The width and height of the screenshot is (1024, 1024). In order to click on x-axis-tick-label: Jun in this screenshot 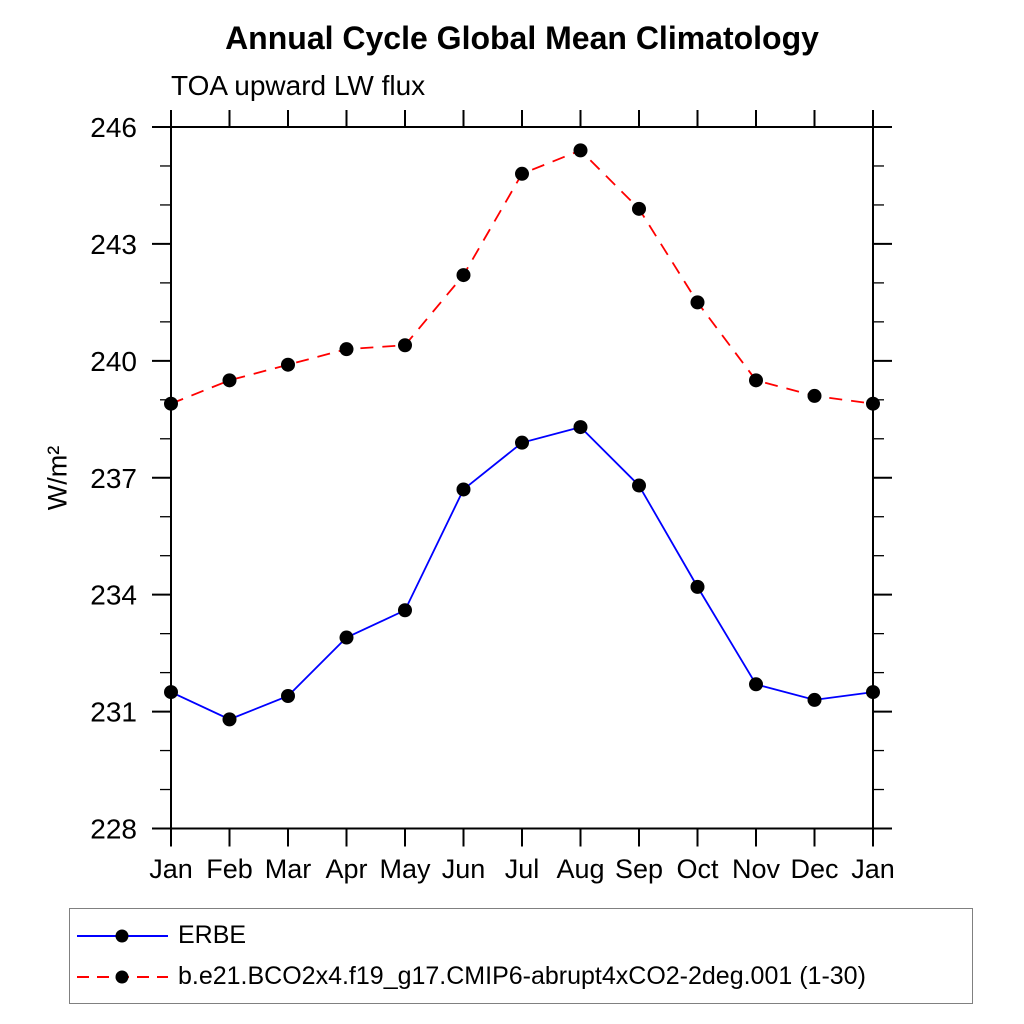, I will do `click(464, 869)`.